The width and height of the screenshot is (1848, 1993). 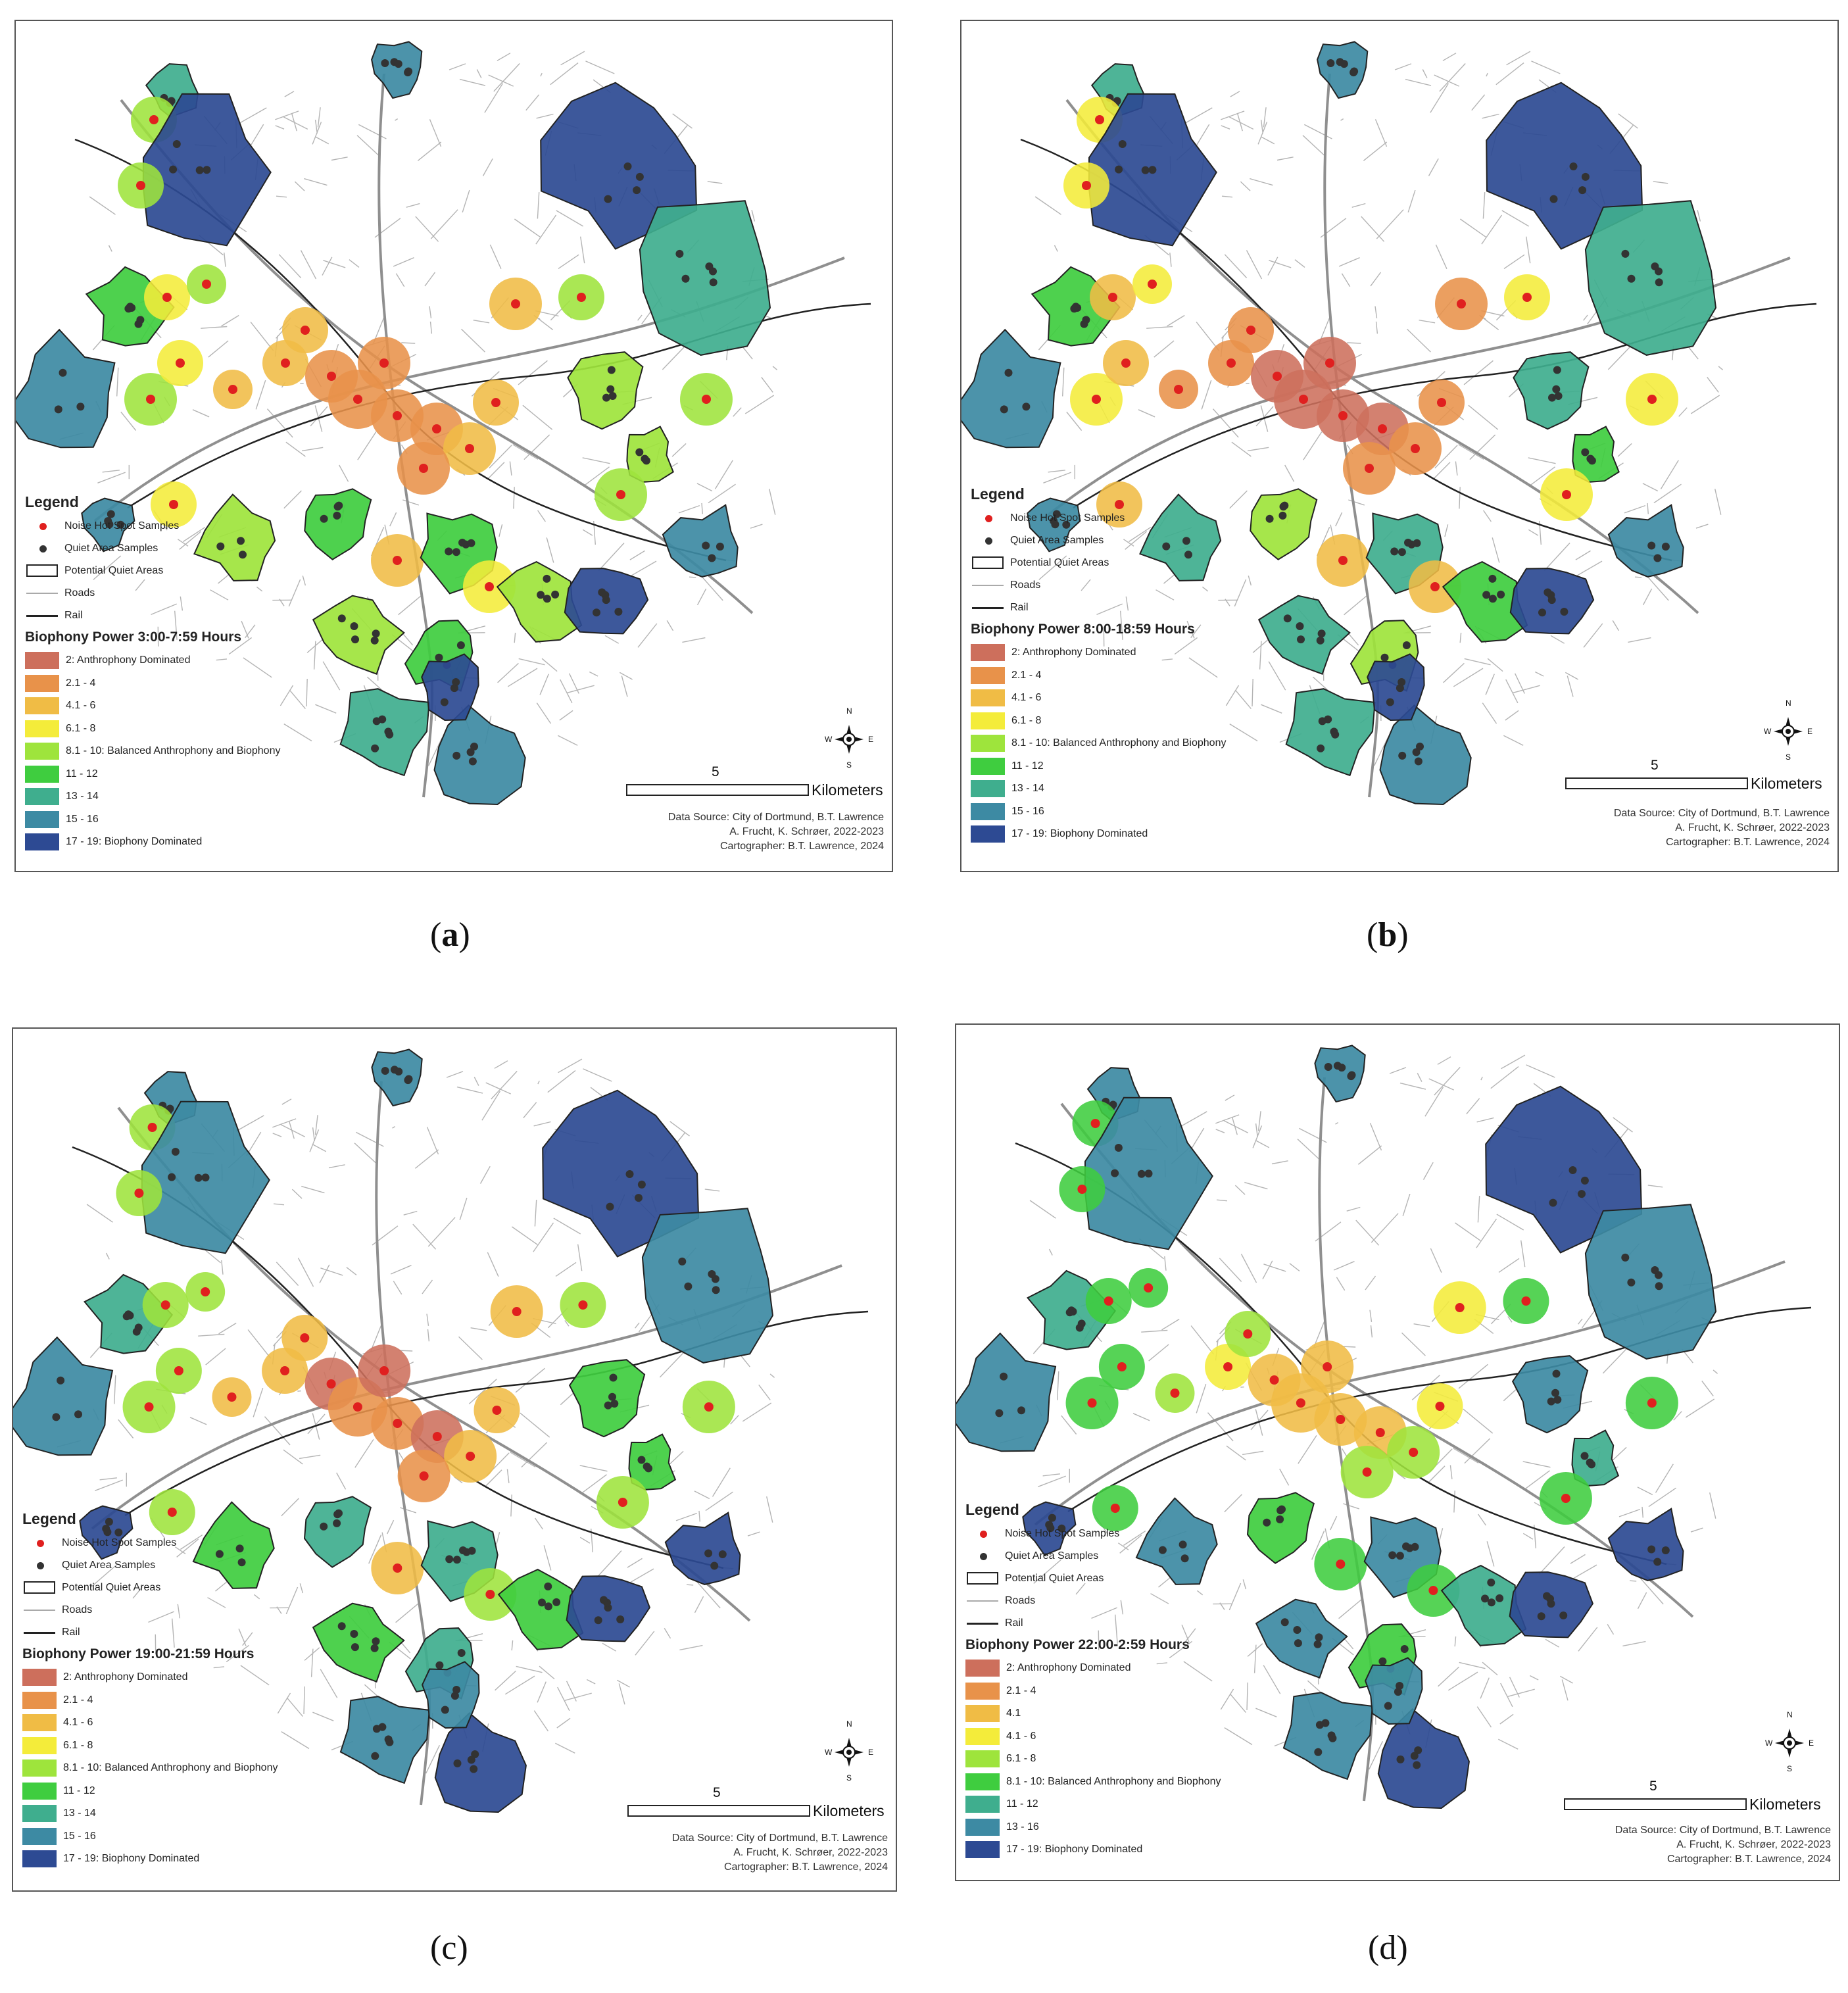 What do you see at coordinates (847, 790) in the screenshot?
I see `scale-unit: Kilometers` at bounding box center [847, 790].